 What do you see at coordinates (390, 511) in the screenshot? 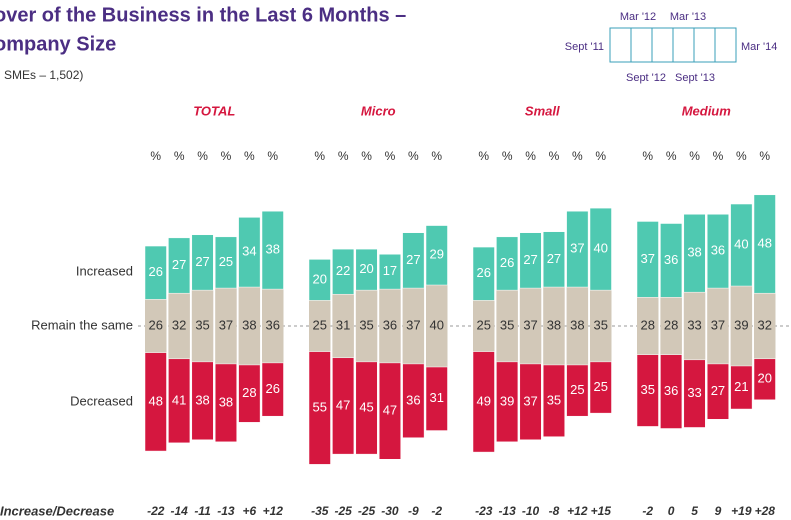
I see `net-label: -30` at bounding box center [390, 511].